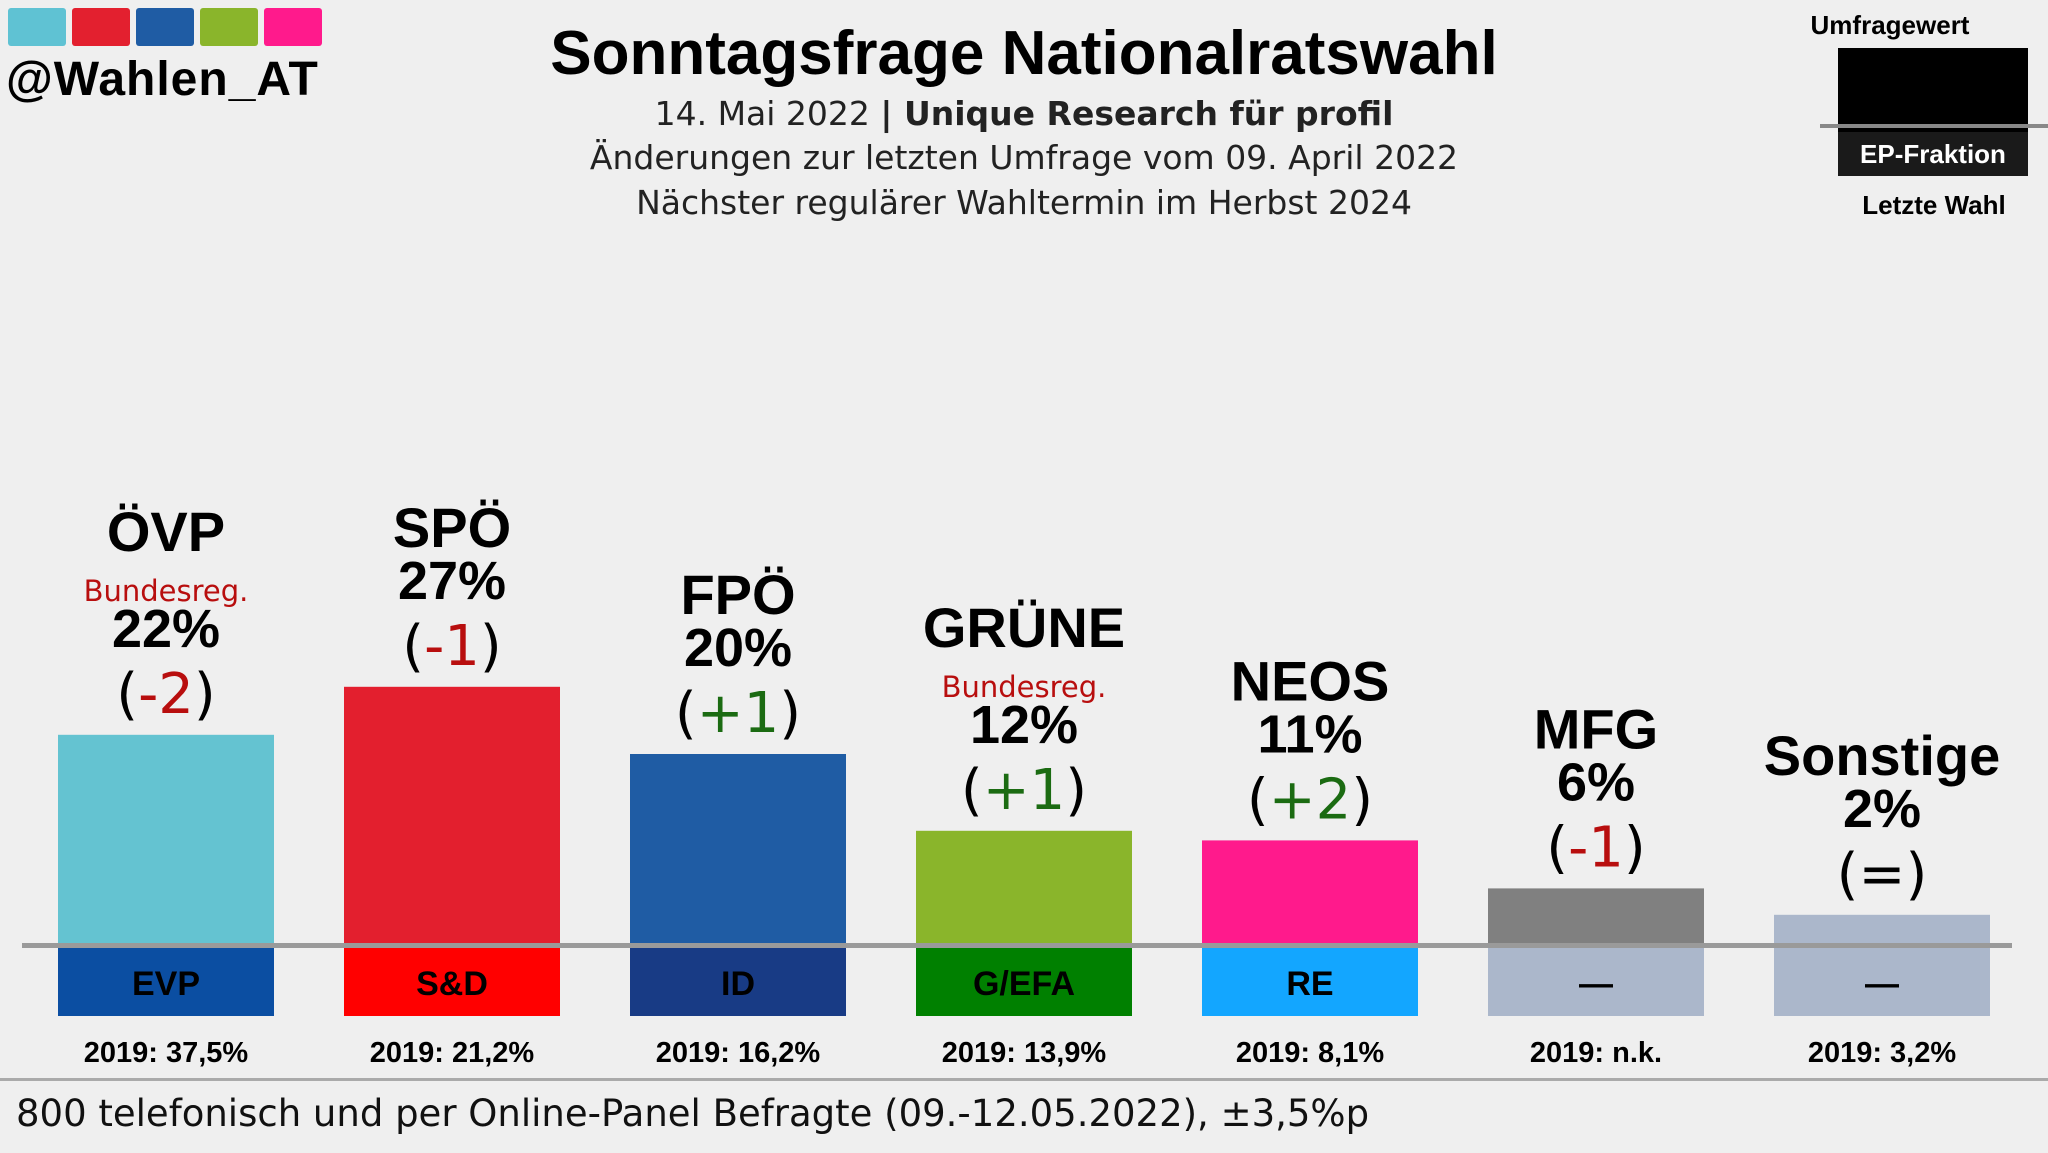  I want to click on party-label: FPÖ, so click(737, 594).